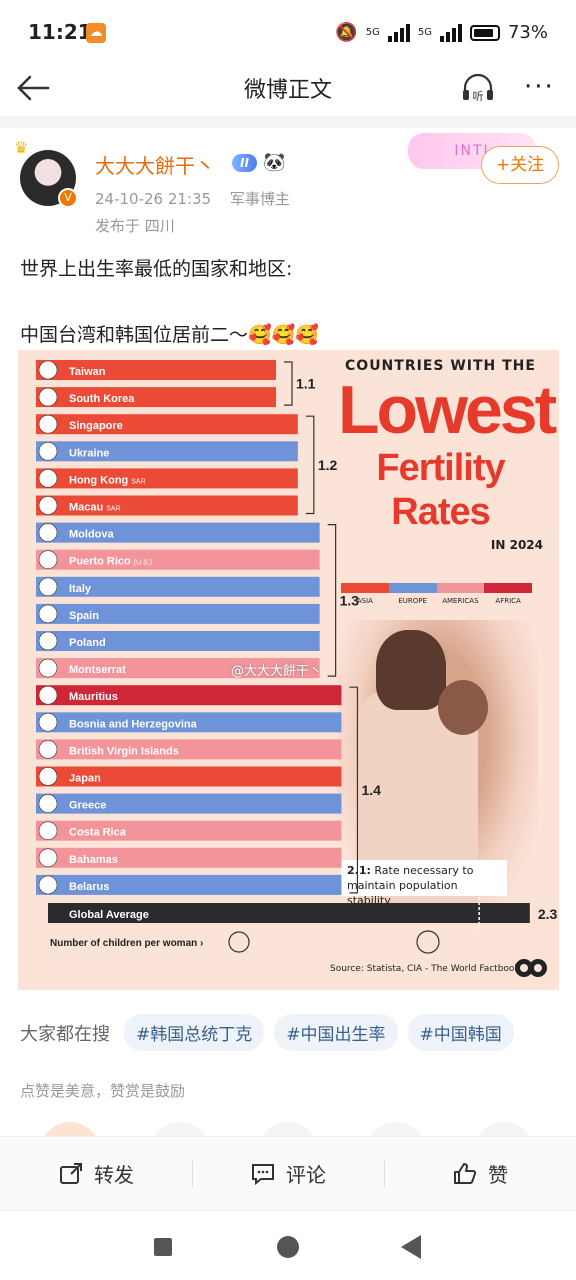  What do you see at coordinates (480, 1173) in the screenshot?
I see `like-button: 赞` at bounding box center [480, 1173].